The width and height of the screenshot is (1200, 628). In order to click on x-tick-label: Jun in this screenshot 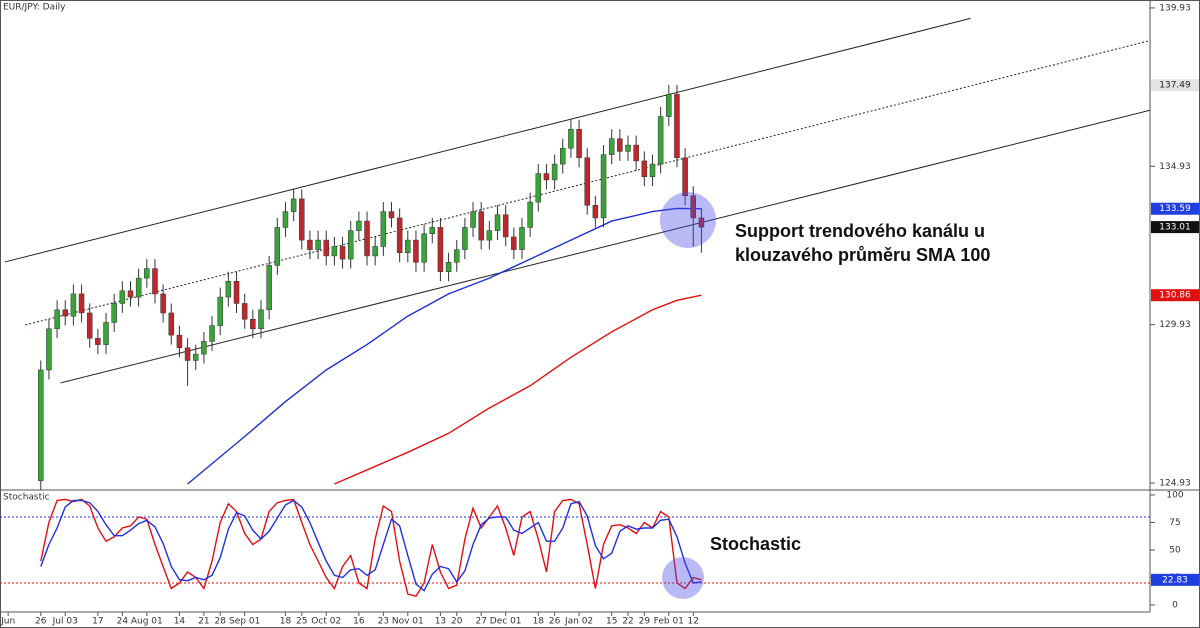, I will do `click(7, 622)`.